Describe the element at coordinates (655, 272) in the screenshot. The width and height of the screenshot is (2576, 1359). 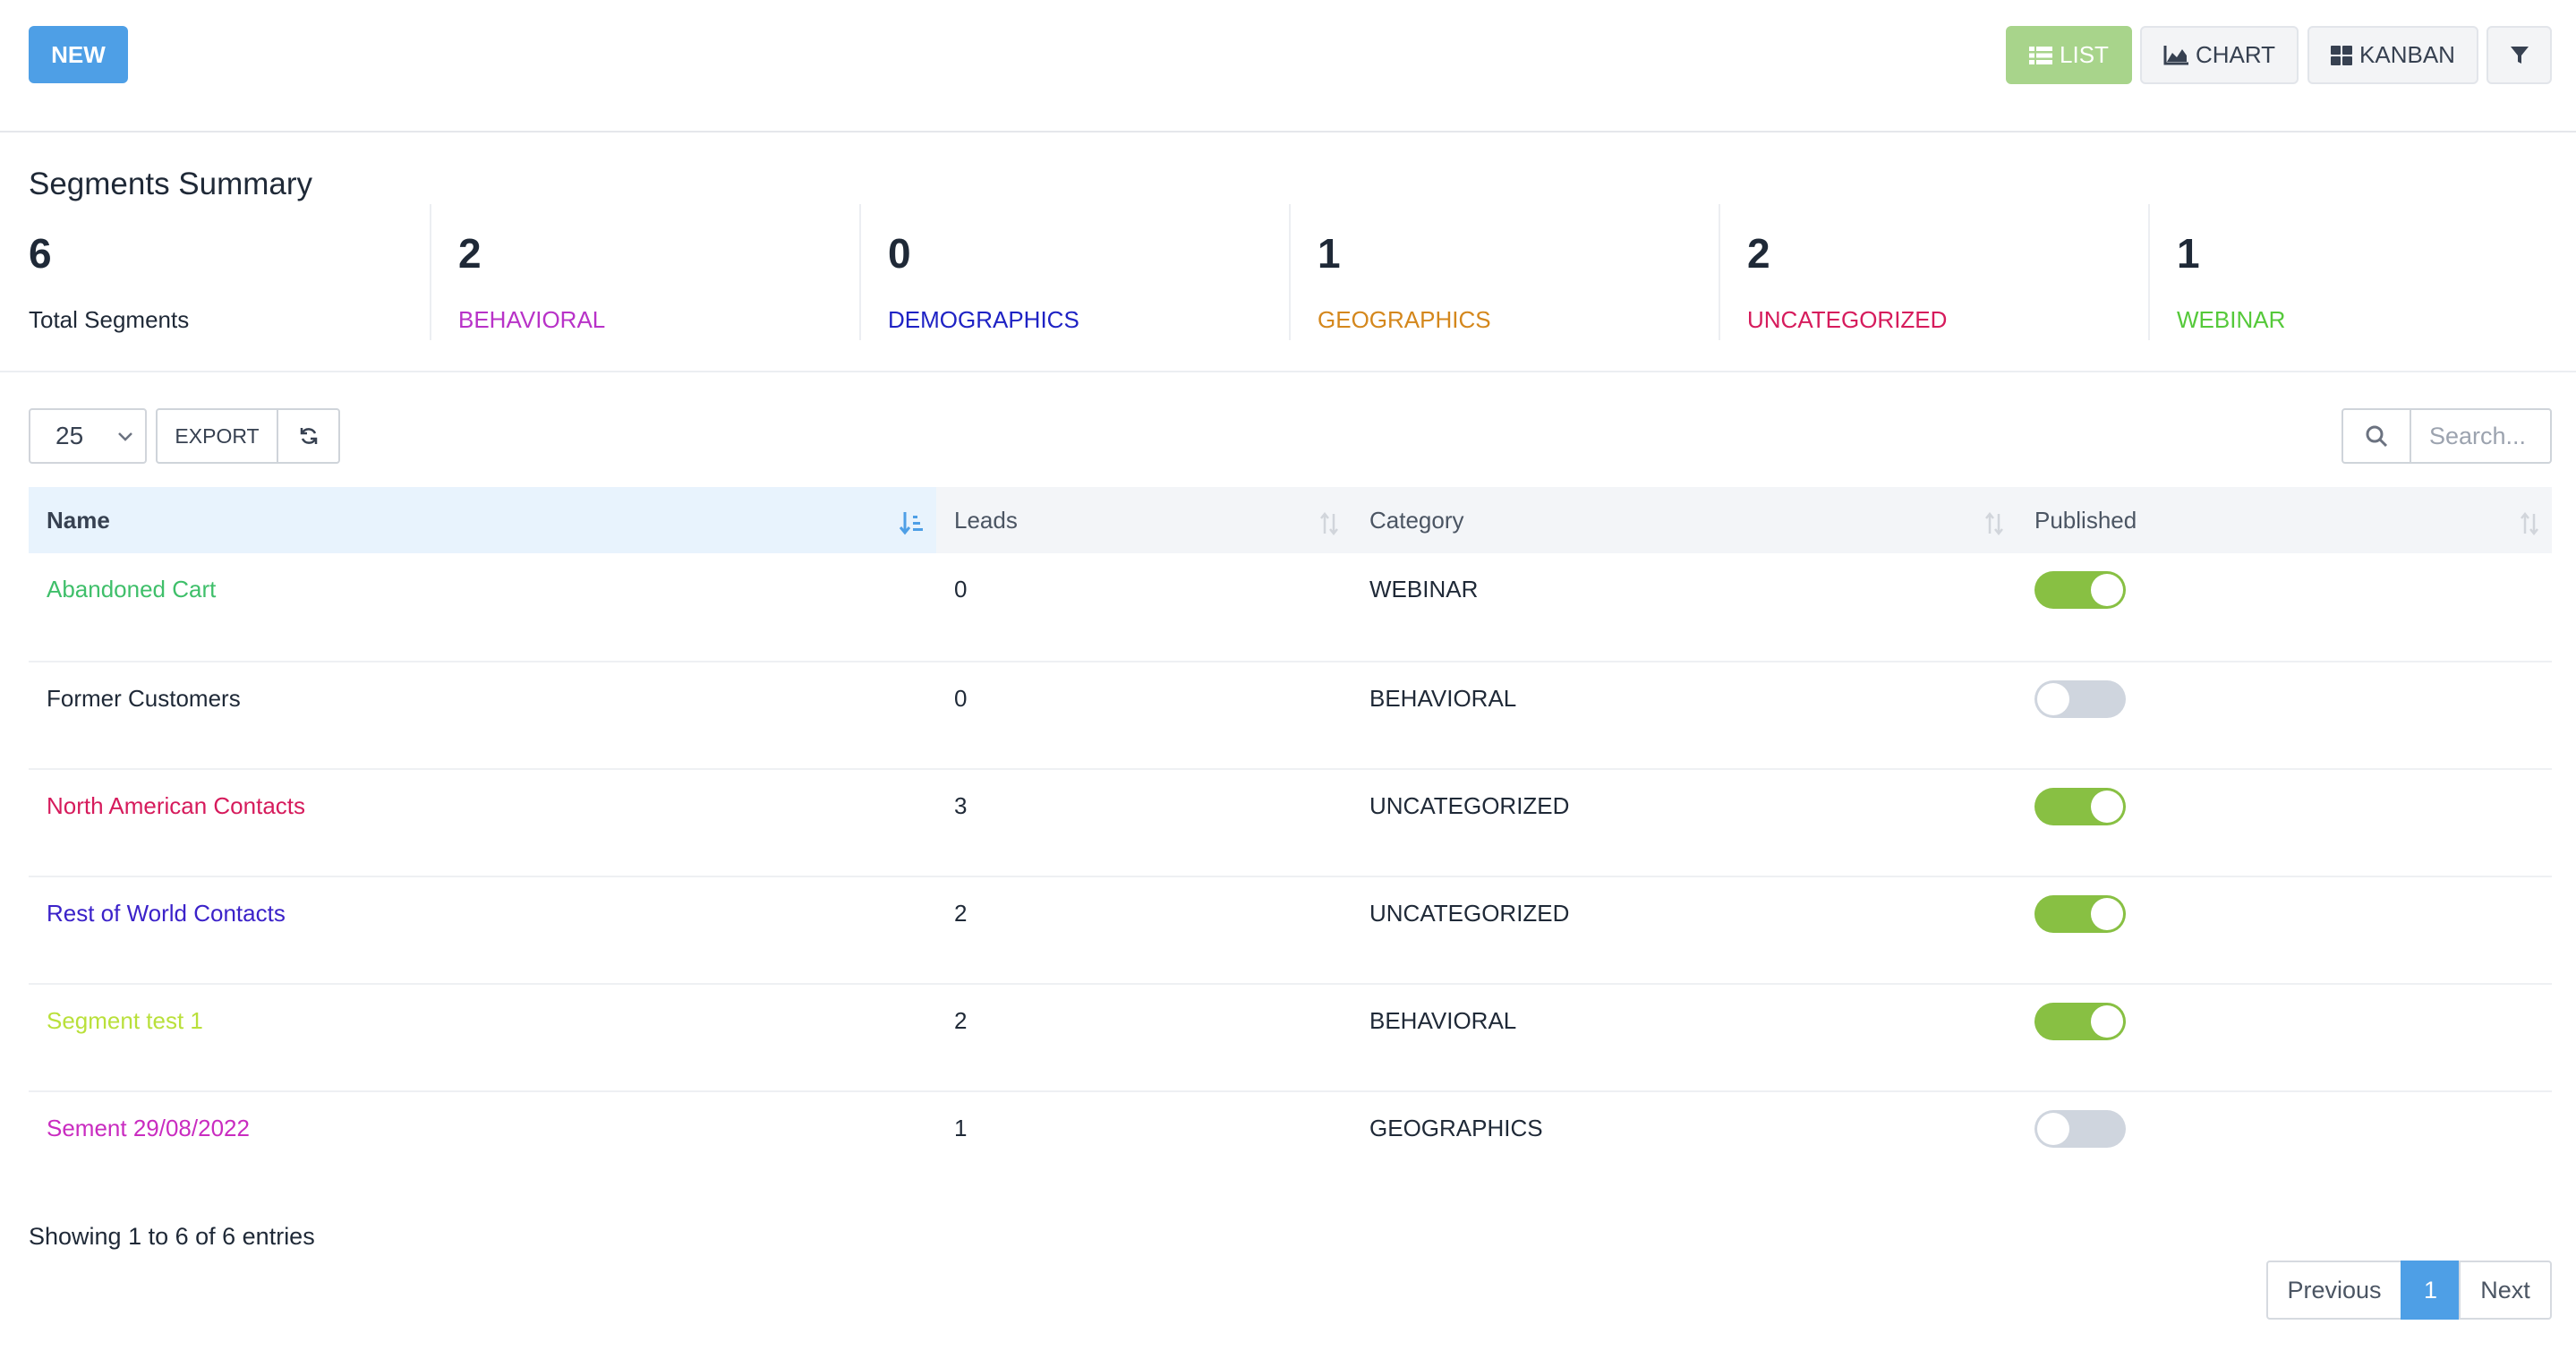
I see `stat-behavioral: 2 BEHAVIORAL` at that location.